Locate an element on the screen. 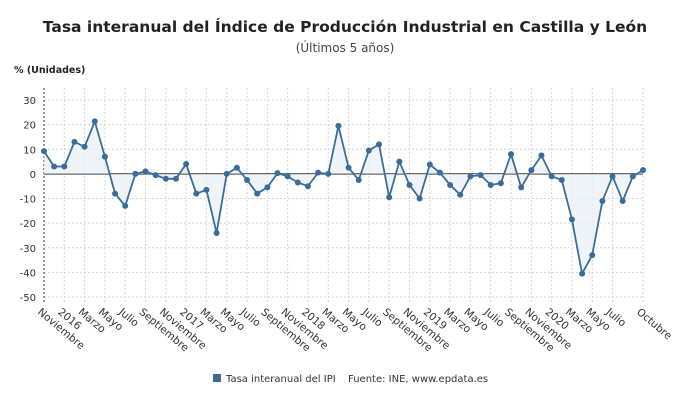  y-tick-label: 30 is located at coordinates (29, 101).